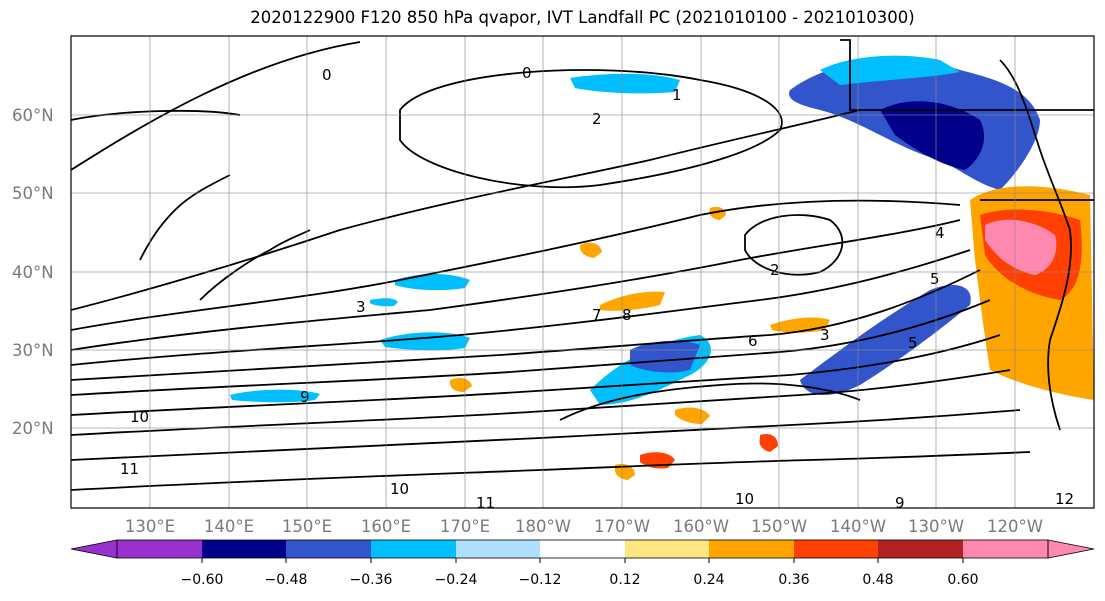  I want to click on negative-anomaly-alaska-core, so click(932, 135).